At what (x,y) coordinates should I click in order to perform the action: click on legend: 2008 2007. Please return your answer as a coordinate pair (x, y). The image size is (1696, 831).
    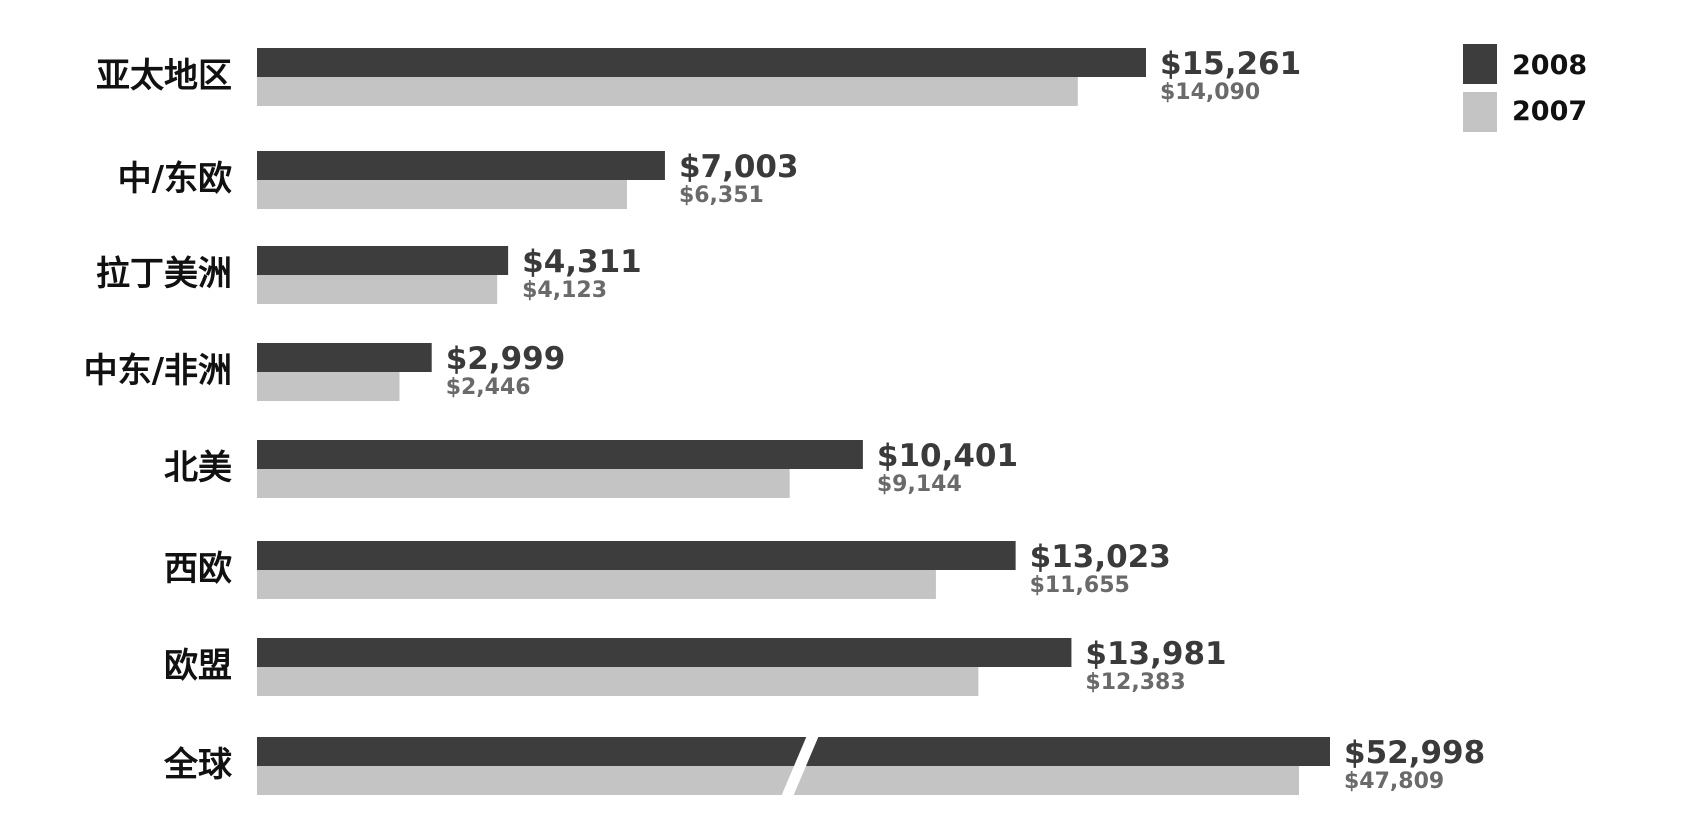
    Looking at the image, I should click on (1525, 88).